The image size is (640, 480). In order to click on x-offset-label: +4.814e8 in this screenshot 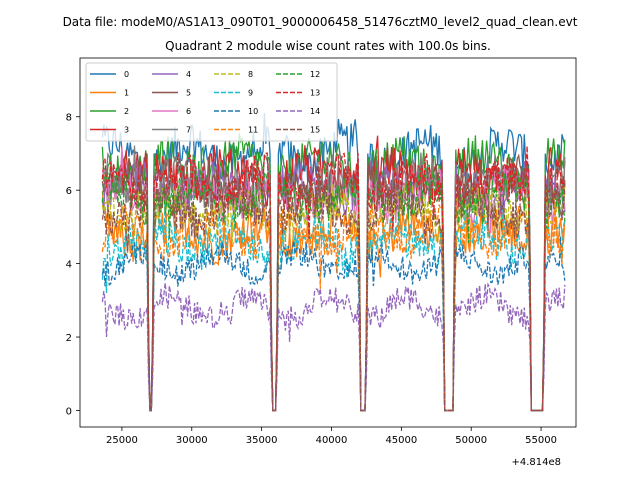, I will do `click(536, 462)`.